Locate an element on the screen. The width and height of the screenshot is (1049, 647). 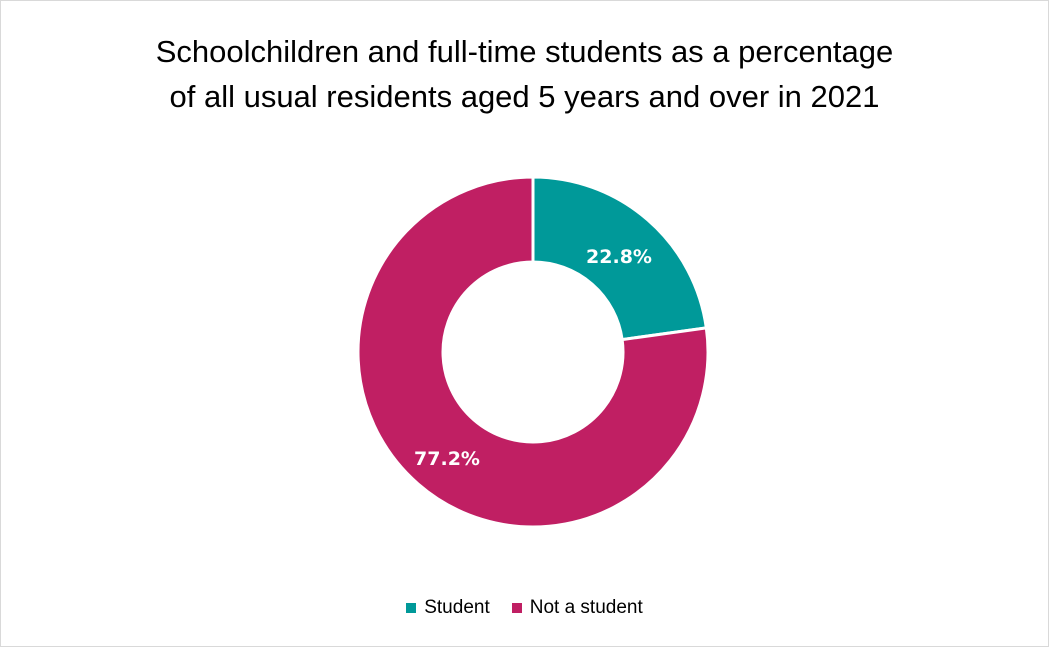
legend-label-not-a-student: Not a student is located at coordinates (586, 607).